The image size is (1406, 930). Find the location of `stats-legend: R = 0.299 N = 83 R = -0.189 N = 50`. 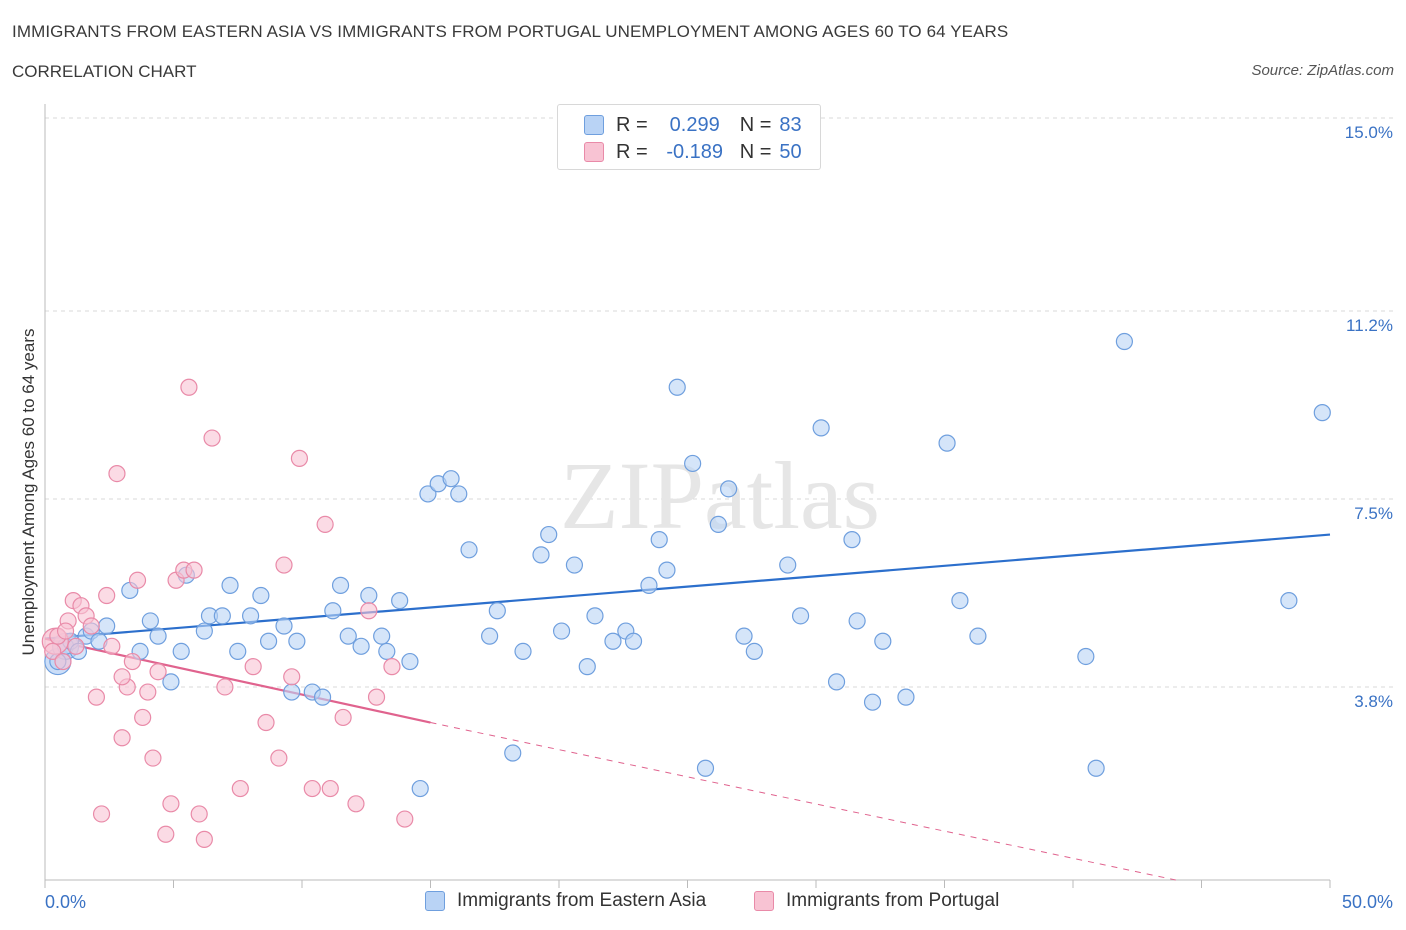

stats-legend: R = 0.299 N = 83 R = -0.189 N = 50 is located at coordinates (689, 137).